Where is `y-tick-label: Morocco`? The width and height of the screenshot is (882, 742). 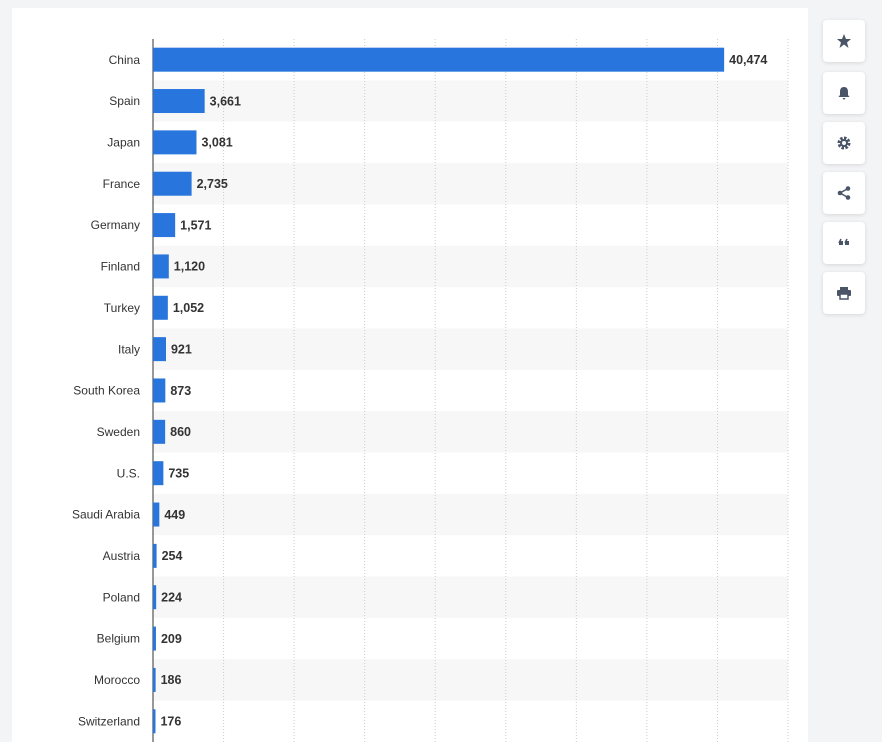
y-tick-label: Morocco is located at coordinates (117, 680).